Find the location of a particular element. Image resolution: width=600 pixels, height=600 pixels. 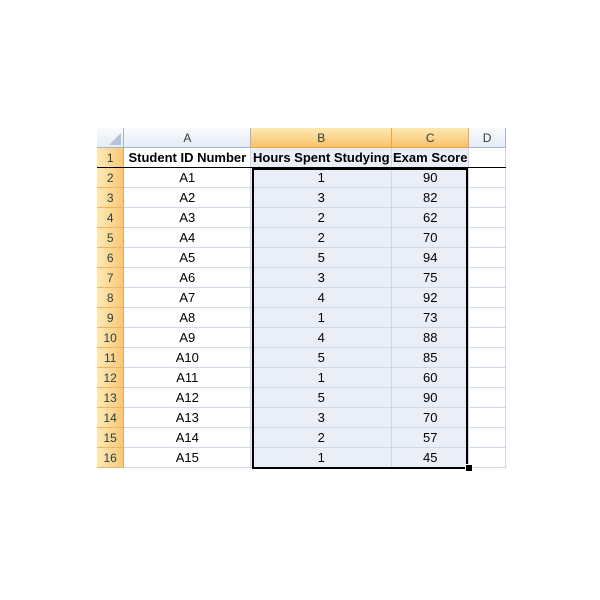

cell-c: 85 is located at coordinates (430, 357).